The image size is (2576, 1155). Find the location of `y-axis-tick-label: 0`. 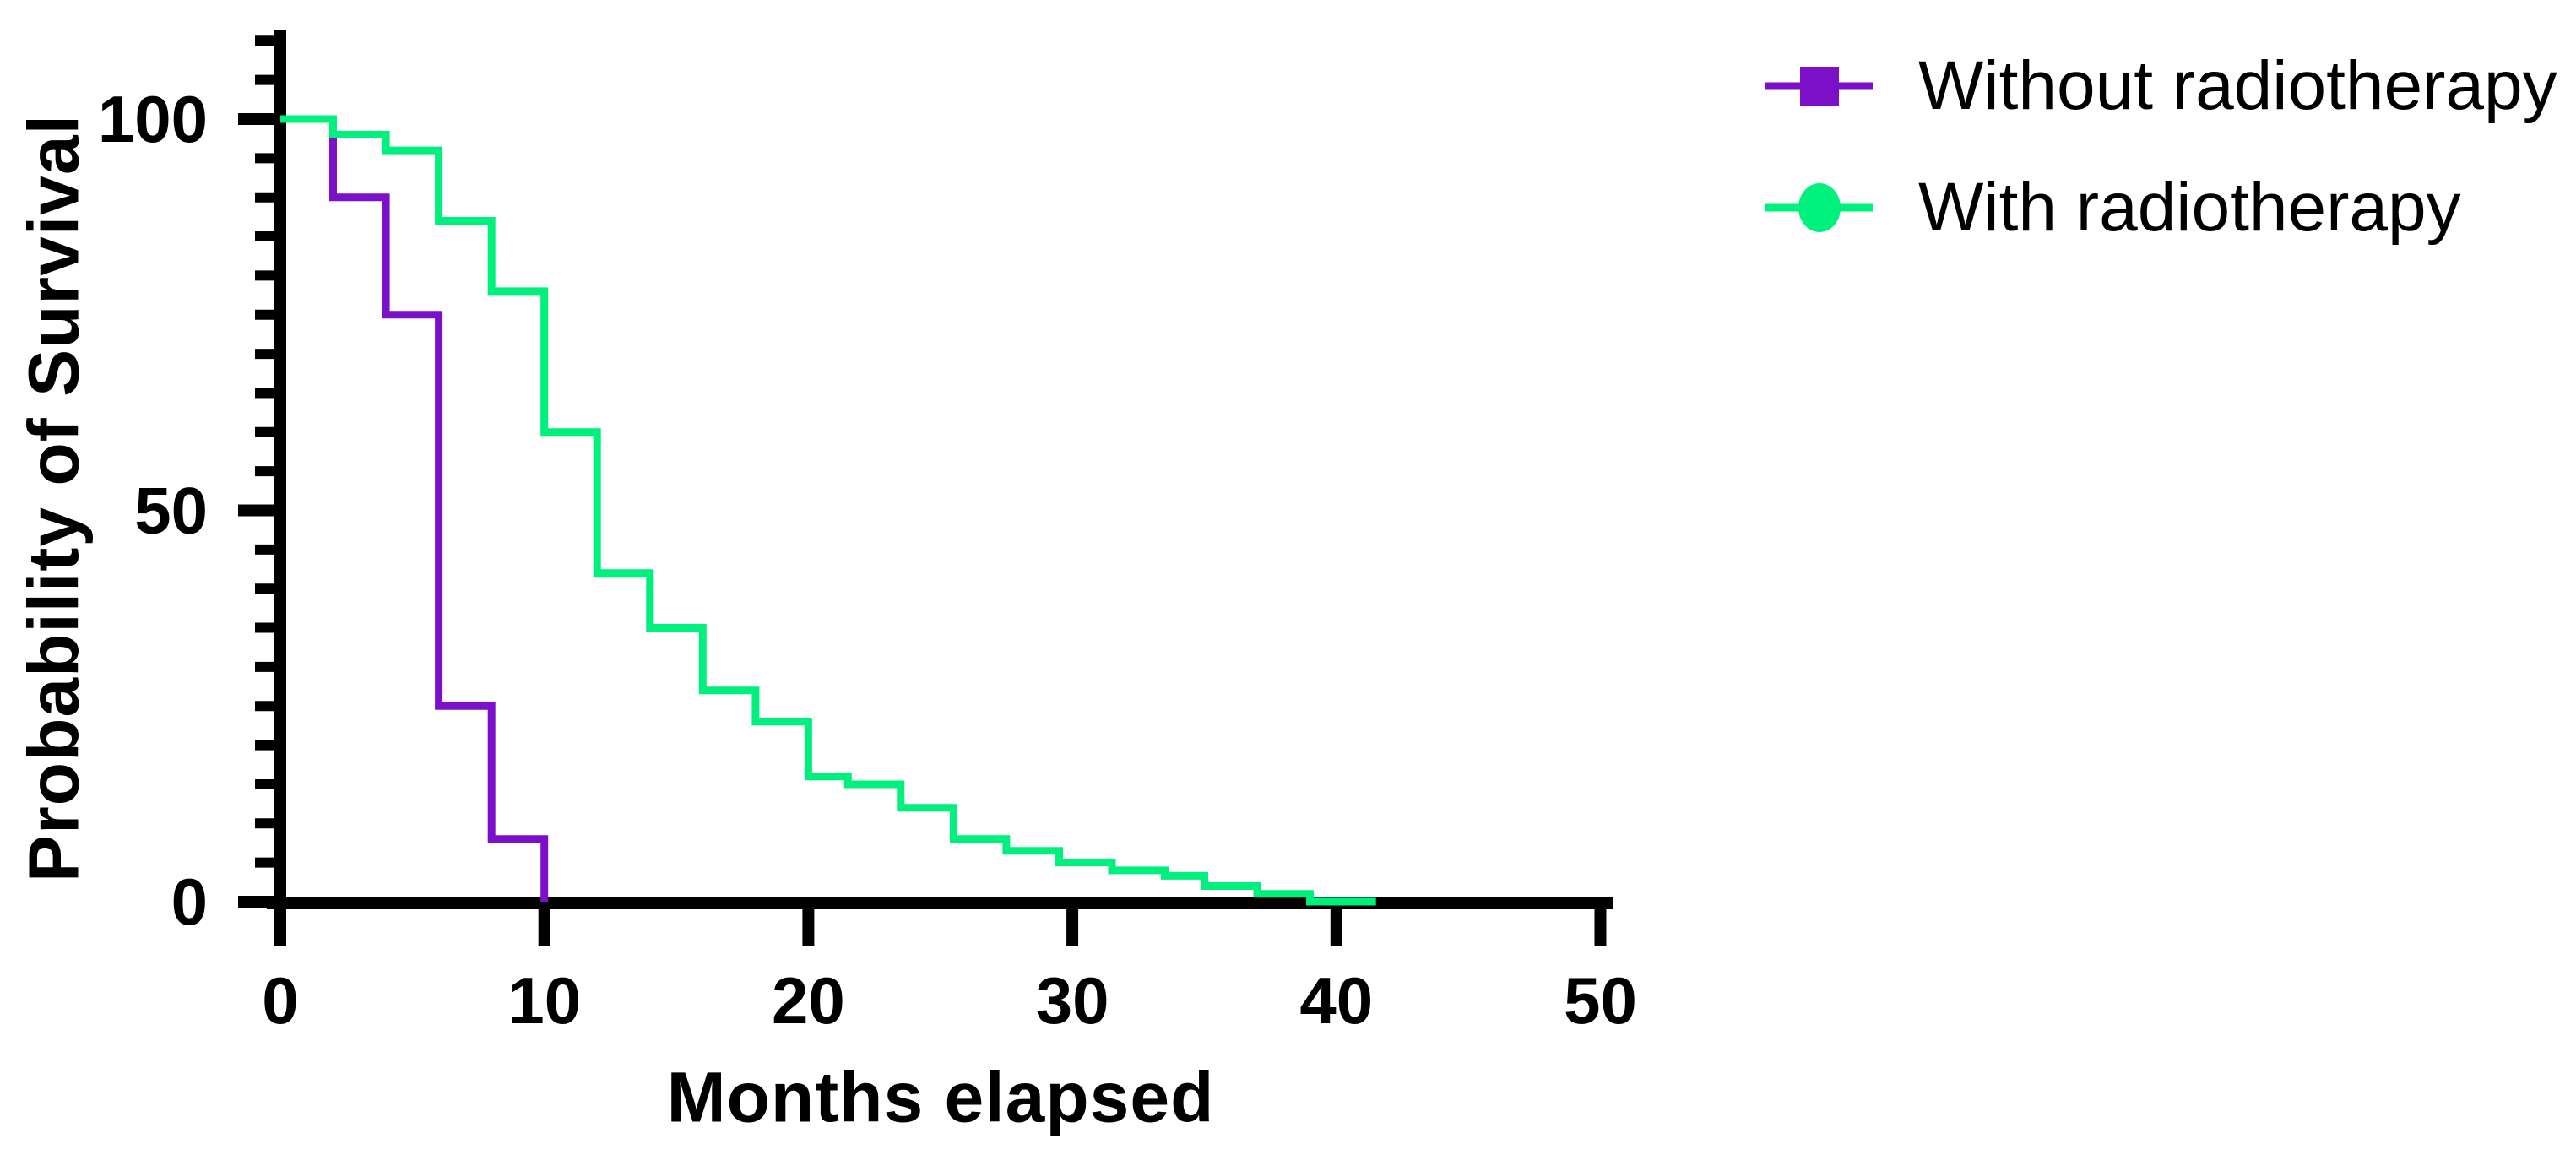

y-axis-tick-label: 0 is located at coordinates (190, 902).